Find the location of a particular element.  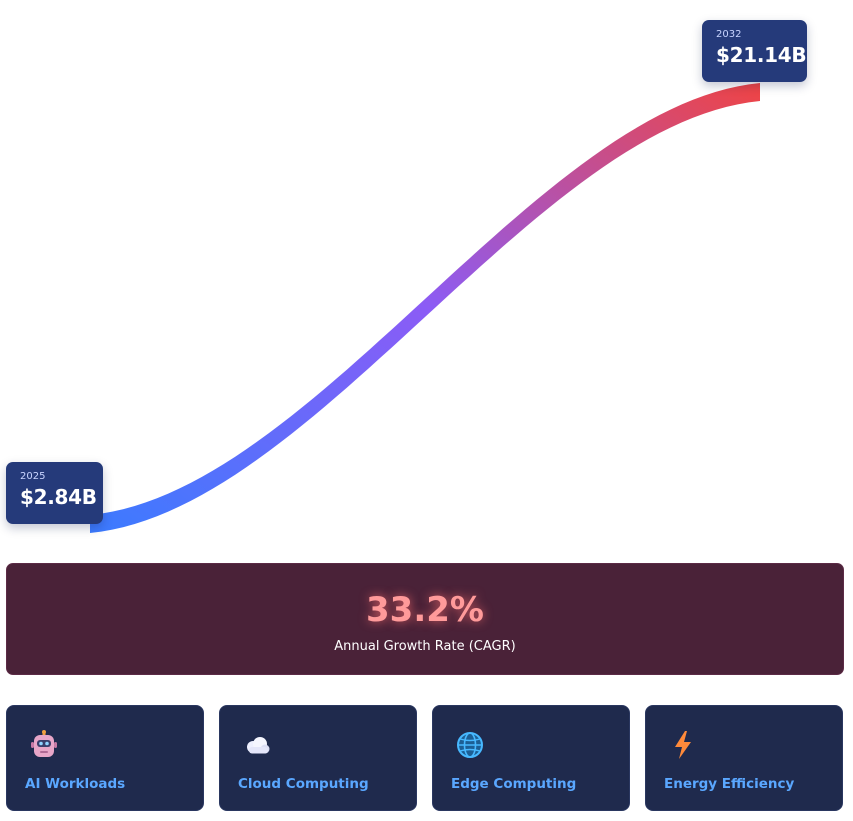

cagr-panel: 33.2% Annual Growth Rate (CAGR) is located at coordinates (425, 619).